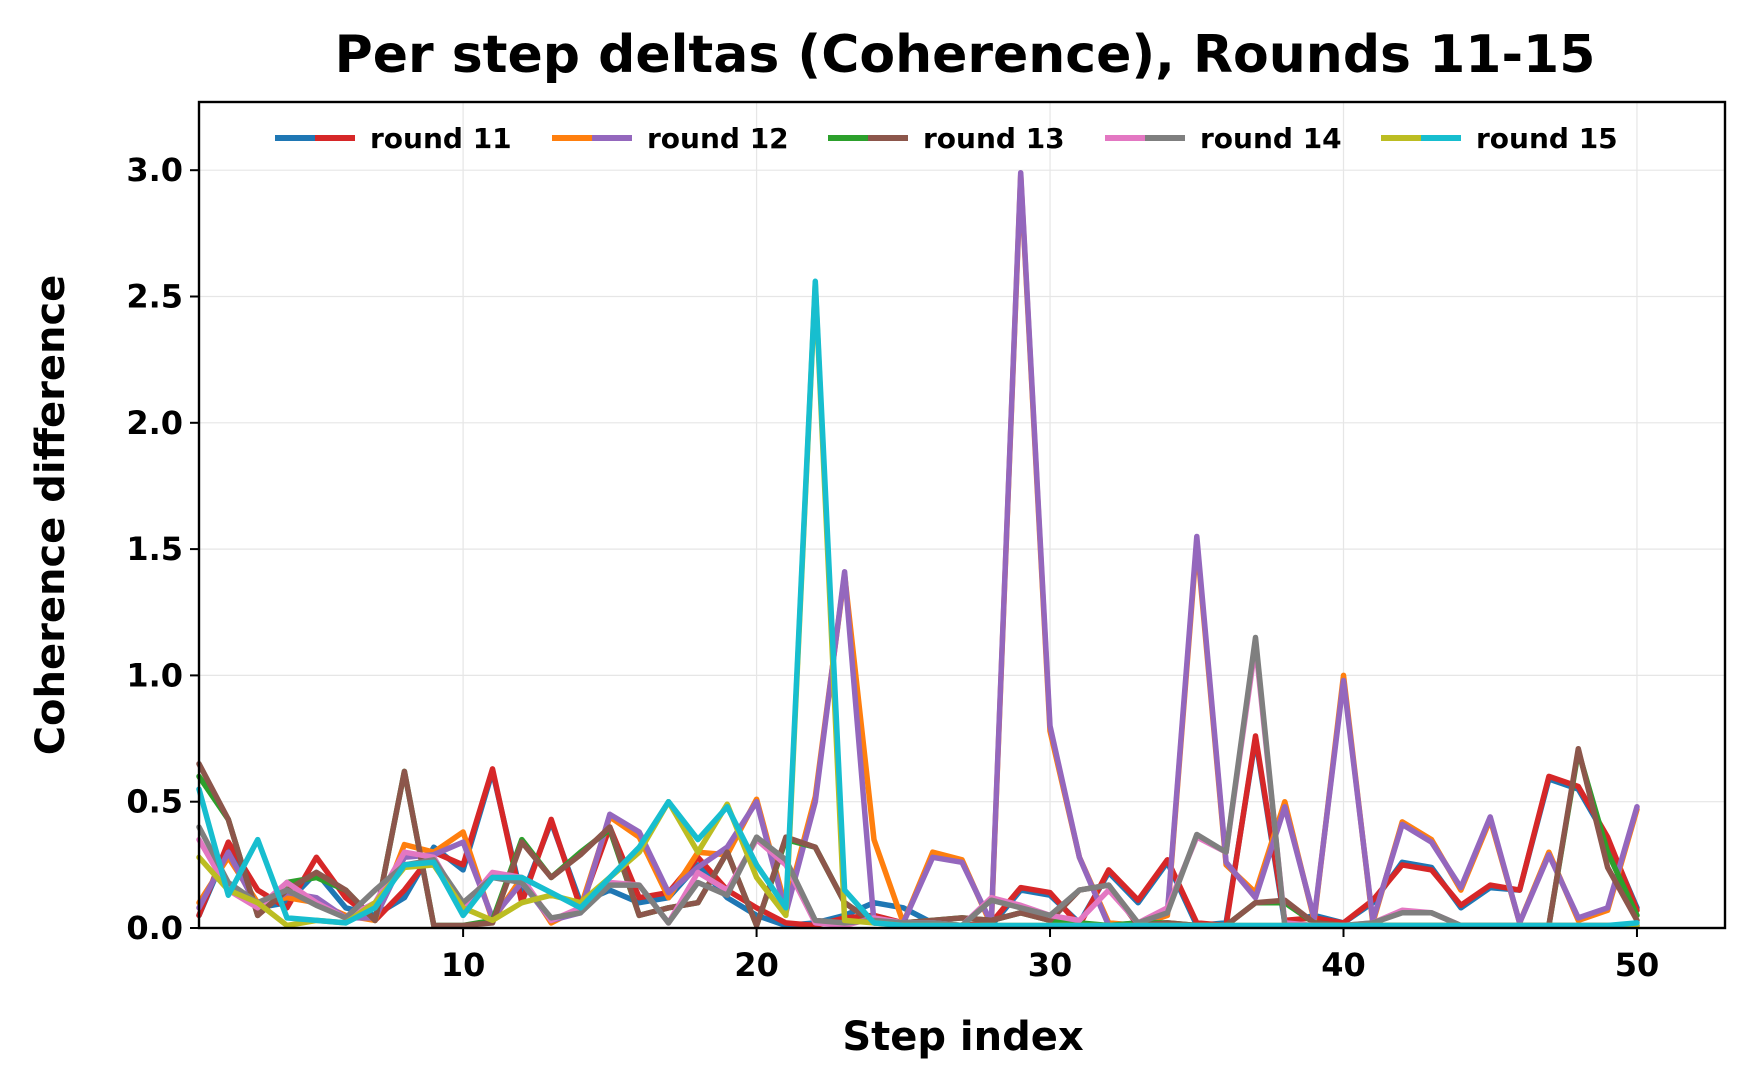 The width and height of the screenshot is (1750, 1088). I want to click on y-tick-label: 1.0, so click(154, 675).